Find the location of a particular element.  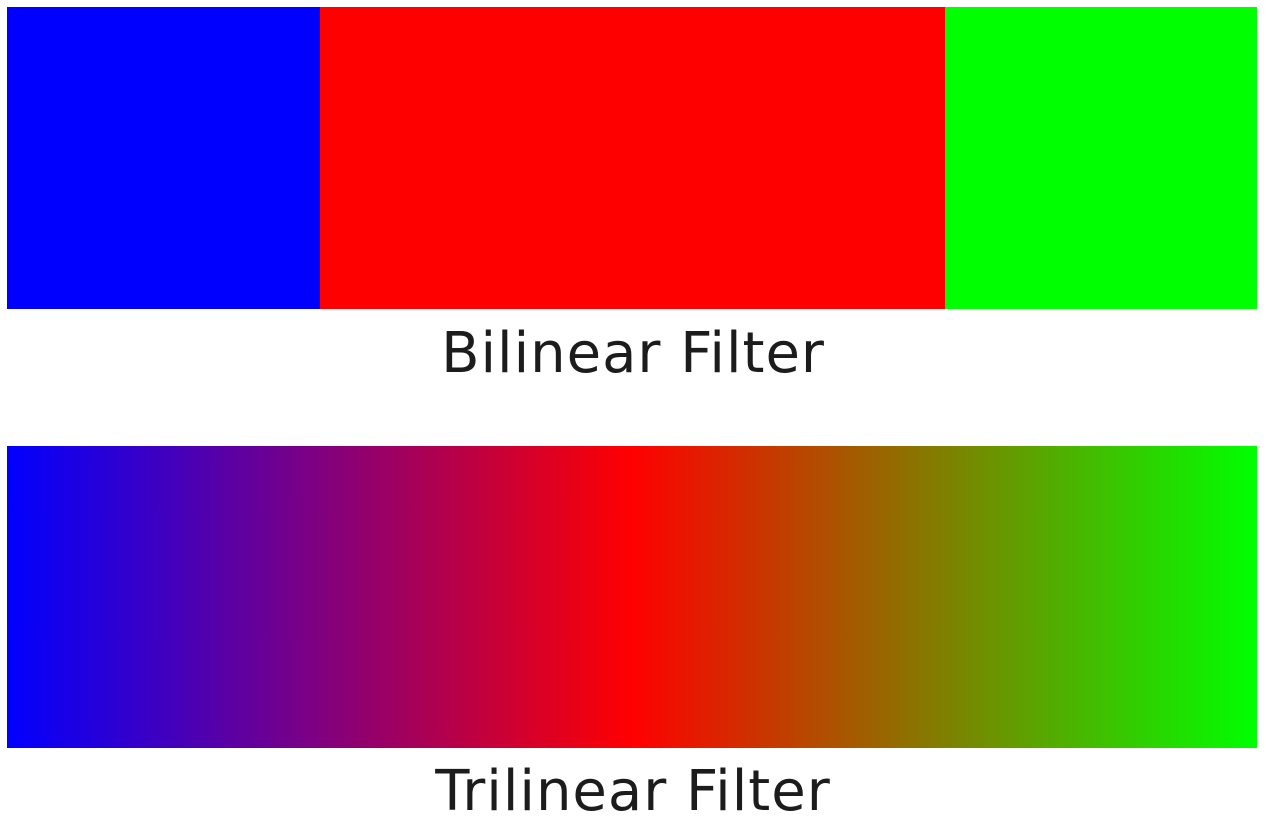

bilinear-filter-caption: Bilinear Filter is located at coordinates (633, 353).